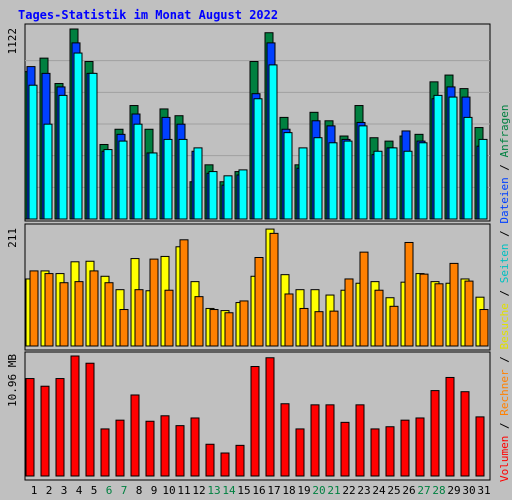 Image resolution: width=512 pixels, height=500 pixels. What do you see at coordinates (483, 490) in the screenshot?
I see `x-tick-label-day-31: 31` at bounding box center [483, 490].